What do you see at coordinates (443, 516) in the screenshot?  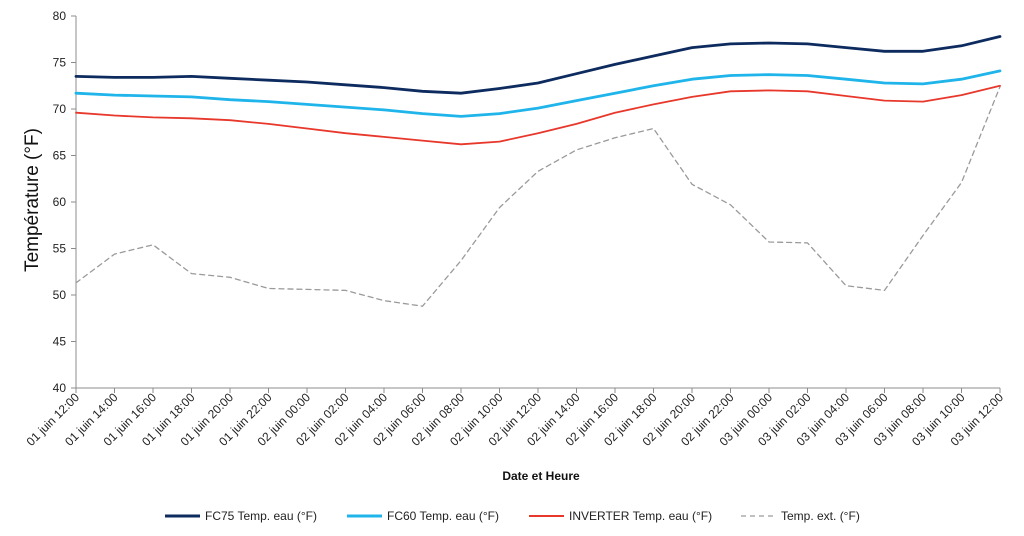 I see `legend-label: FC60 Temp. eau (°F)` at bounding box center [443, 516].